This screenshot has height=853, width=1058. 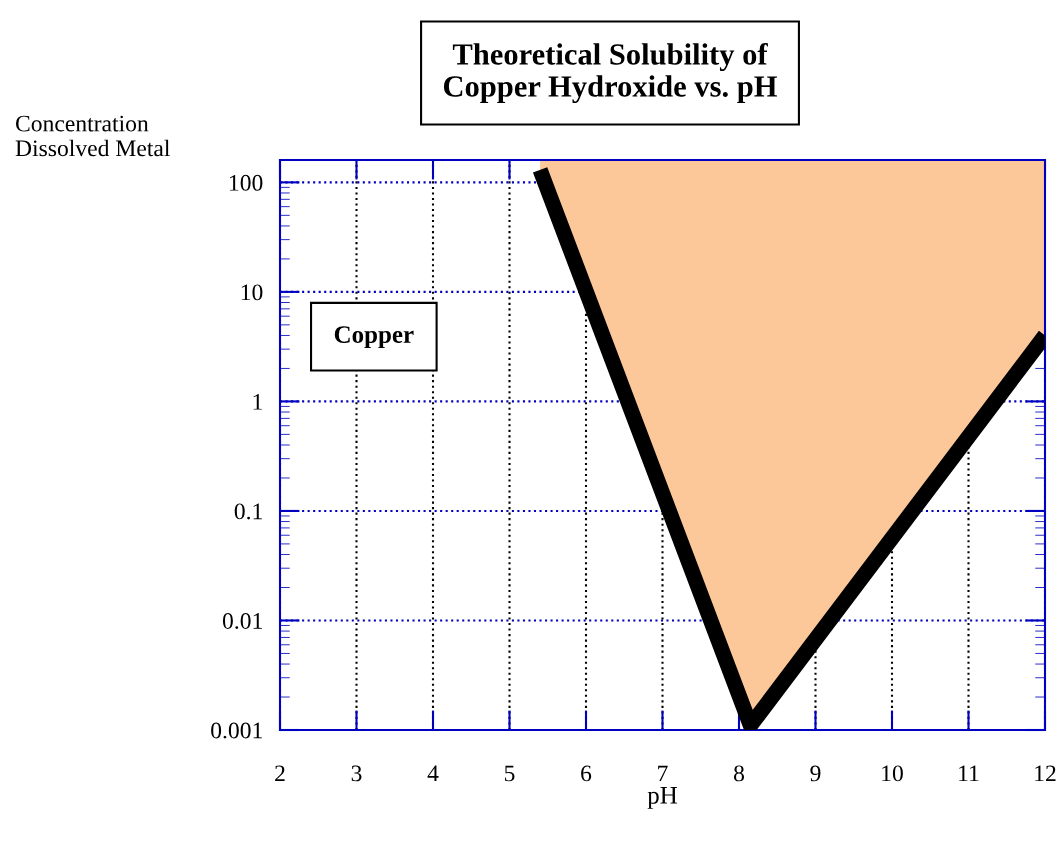 What do you see at coordinates (252, 292) in the screenshot?
I see `y-tick-label: 10` at bounding box center [252, 292].